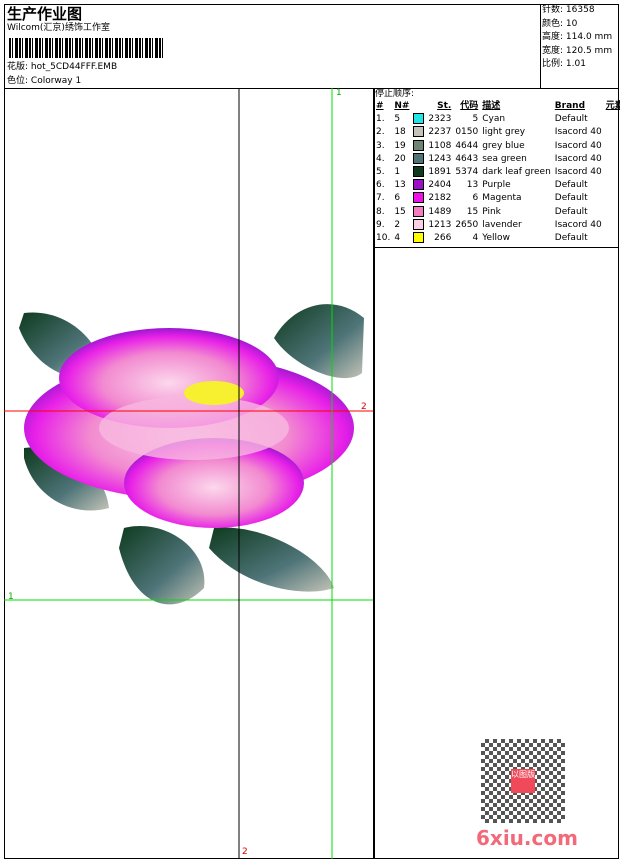 The height and width of the screenshot is (860, 620). I want to click on thread-code: 2650, so click(467, 224).